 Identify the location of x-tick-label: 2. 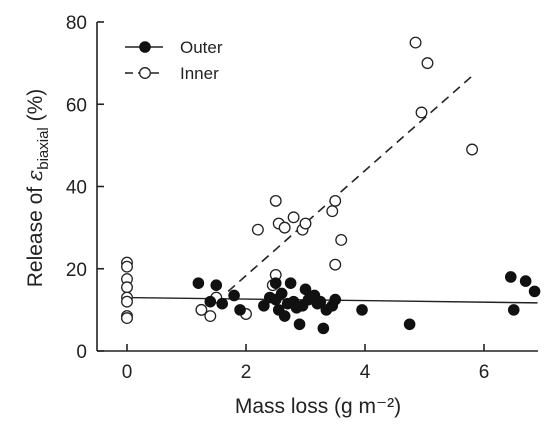
(246, 372).